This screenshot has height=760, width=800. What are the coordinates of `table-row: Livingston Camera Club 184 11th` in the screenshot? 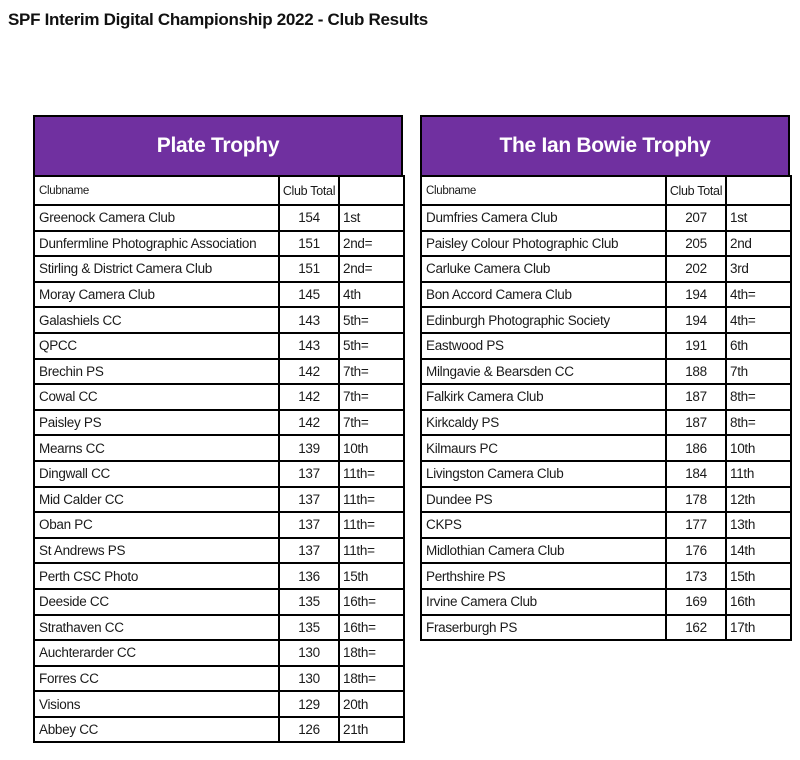 It's located at (606, 473).